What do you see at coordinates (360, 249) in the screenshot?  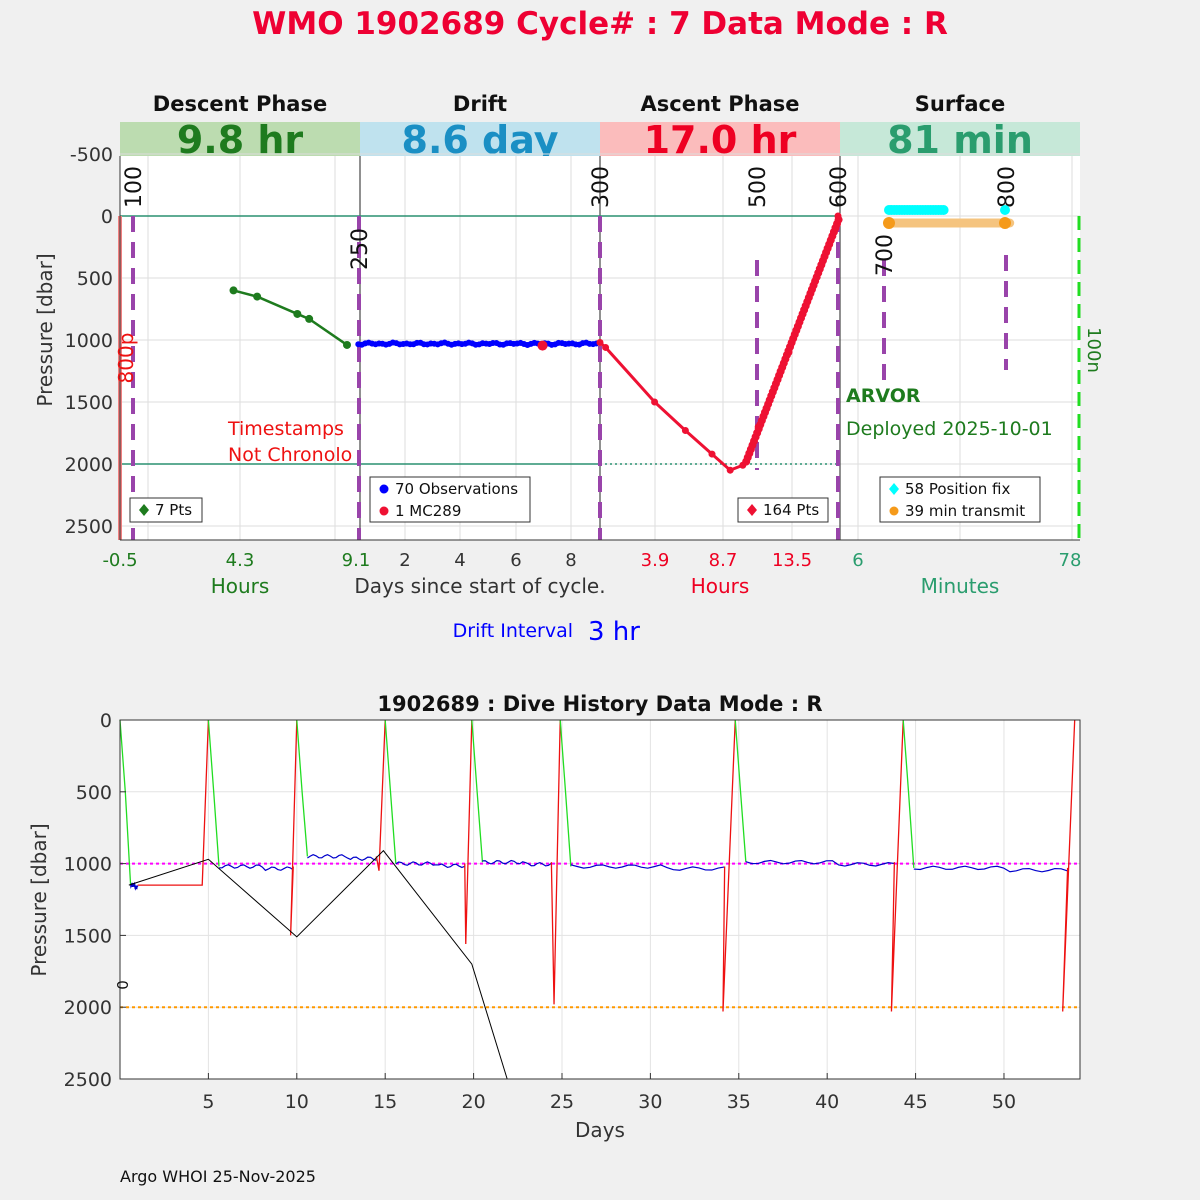 I see `phase-event-label: 250` at bounding box center [360, 249].